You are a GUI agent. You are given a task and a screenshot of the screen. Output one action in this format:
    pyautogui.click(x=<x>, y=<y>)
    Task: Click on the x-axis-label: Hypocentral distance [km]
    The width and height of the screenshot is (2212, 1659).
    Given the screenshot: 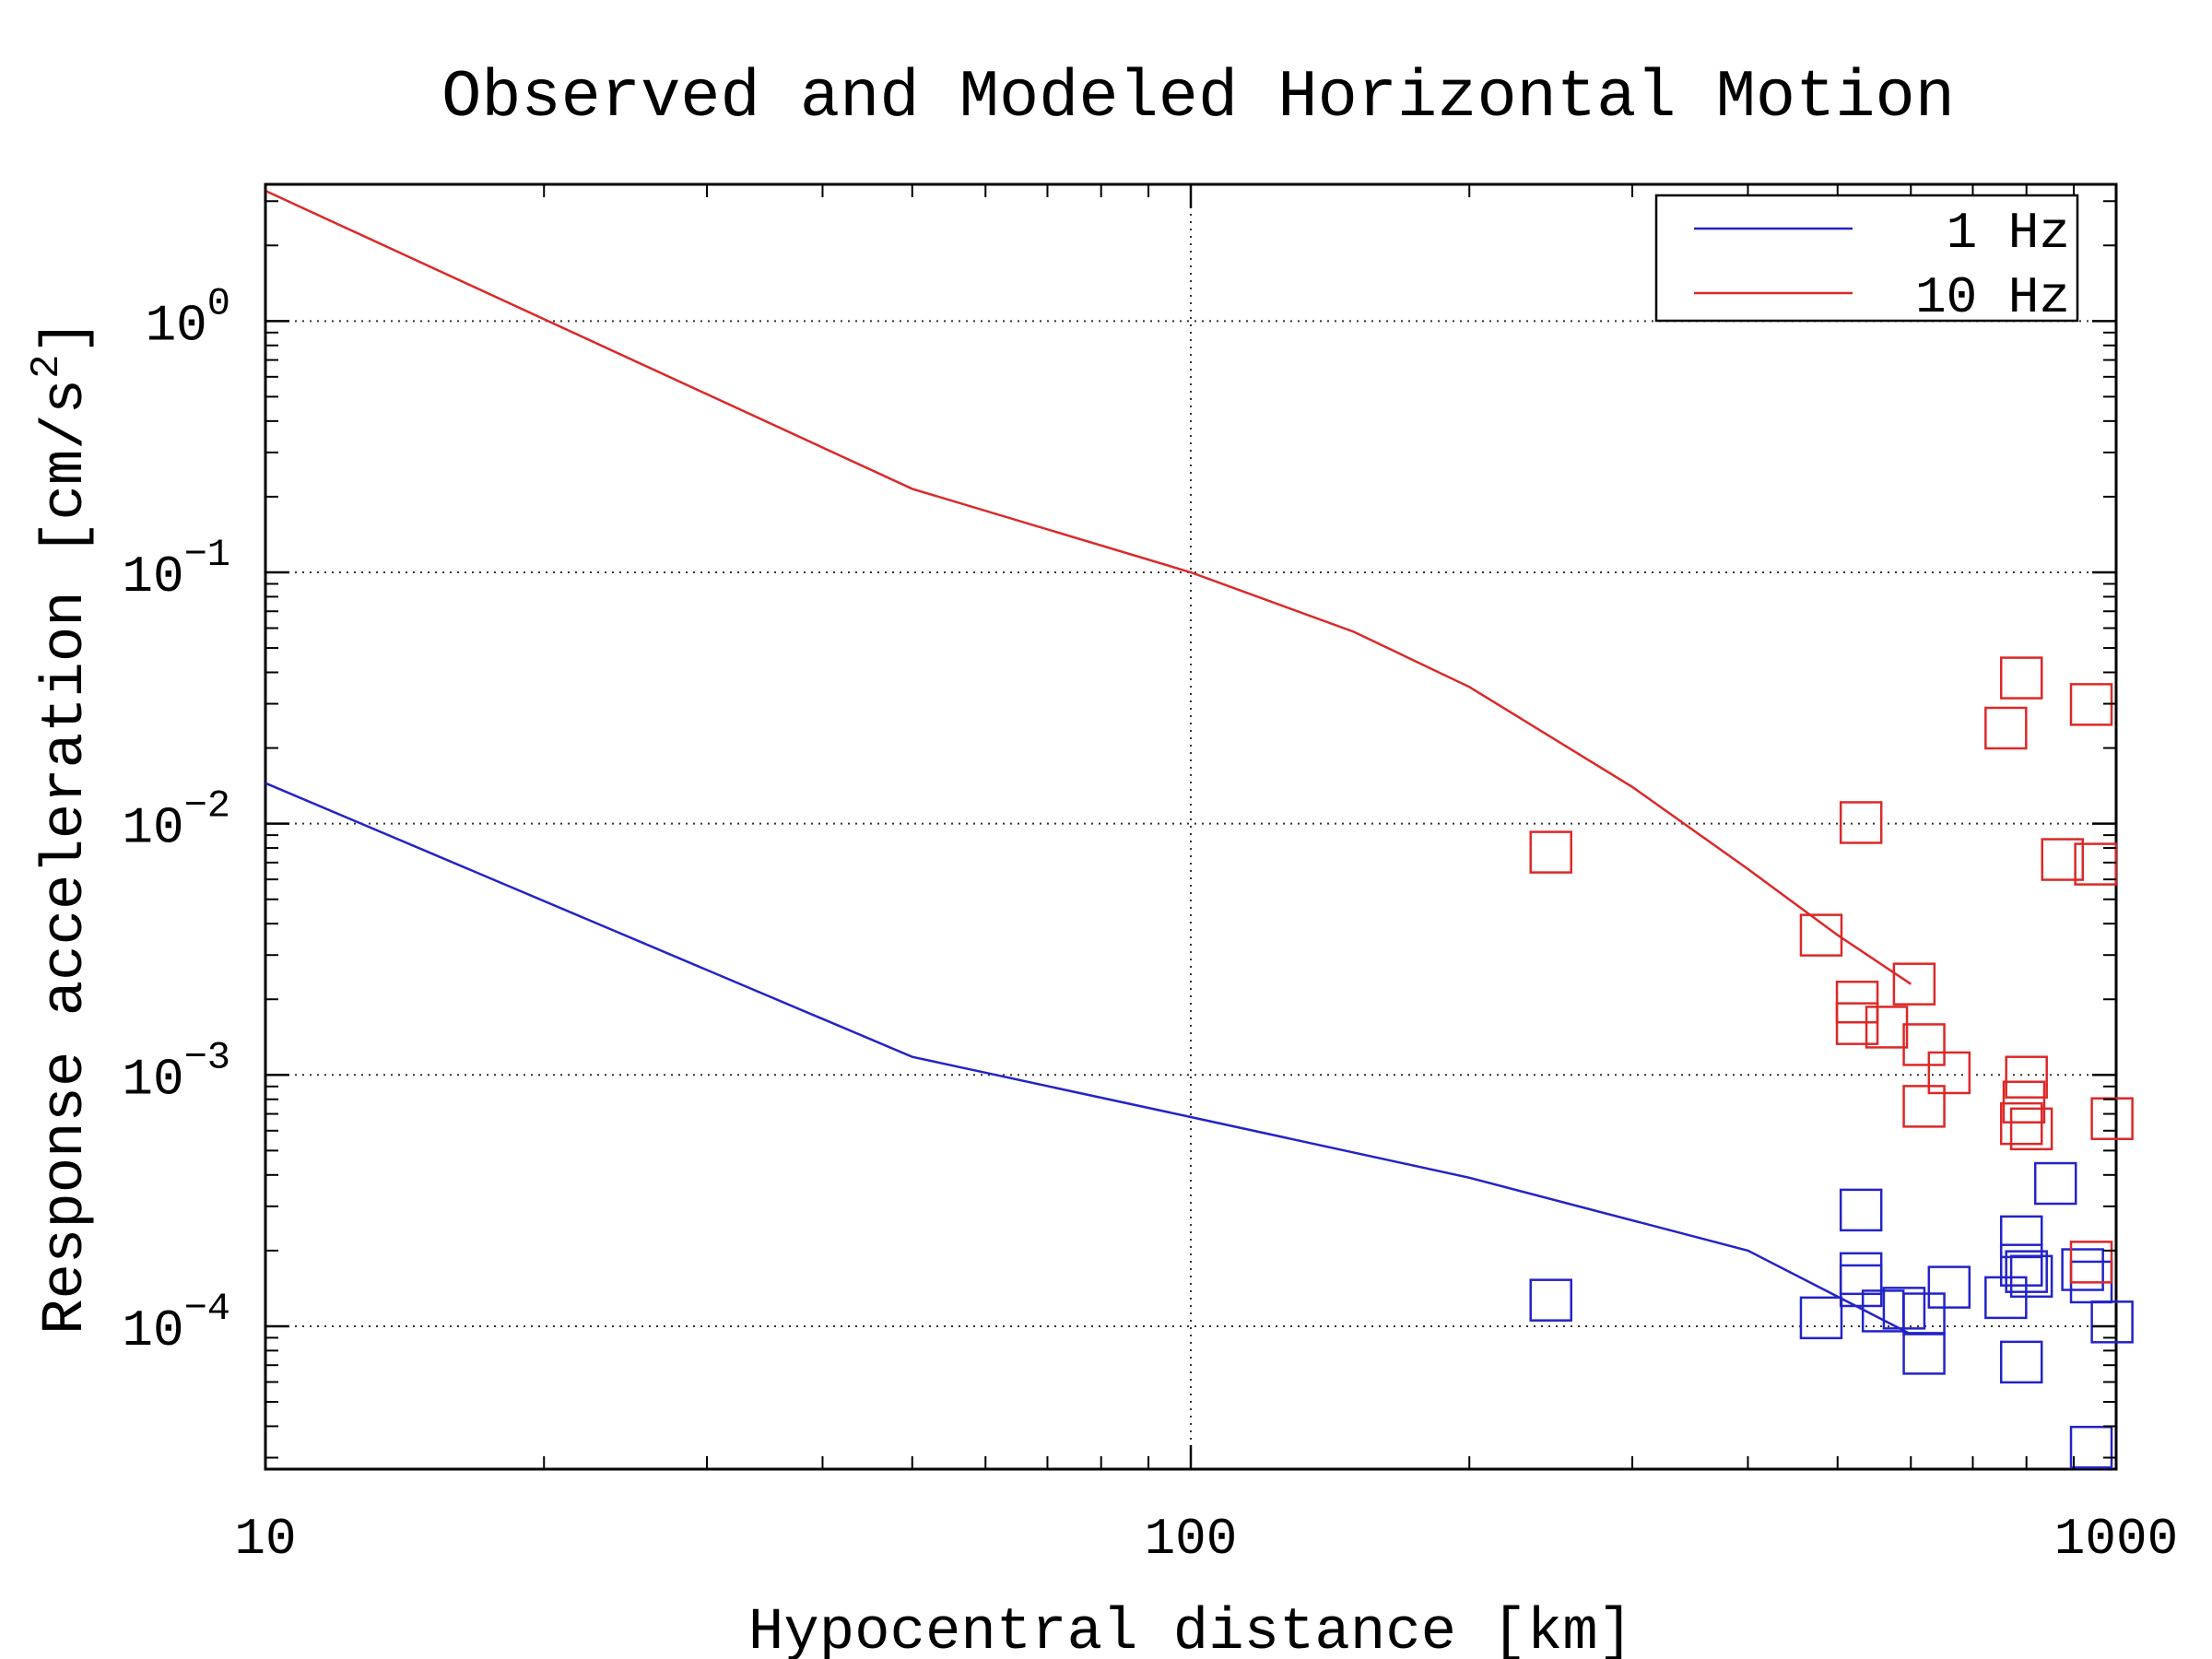 What is the action you would take?
    pyautogui.click(x=1190, y=1629)
    